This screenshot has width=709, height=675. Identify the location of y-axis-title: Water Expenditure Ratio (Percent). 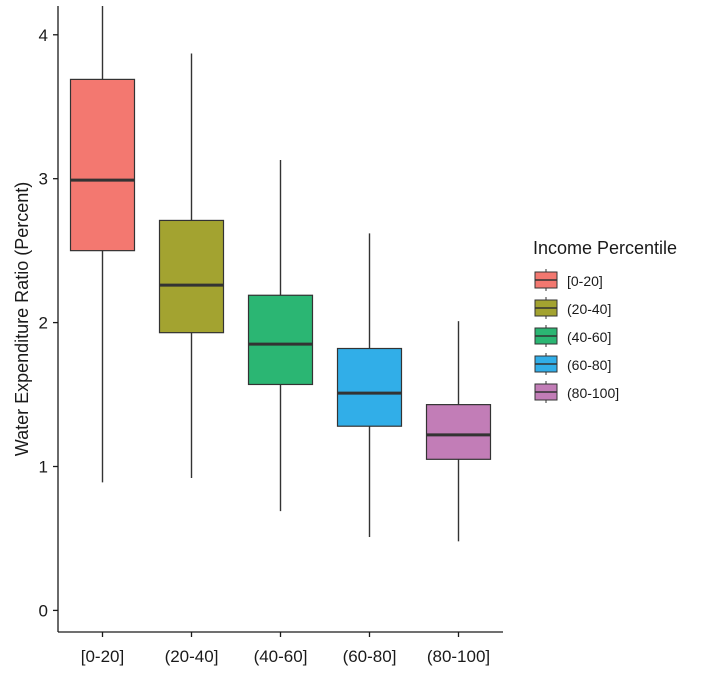
(22, 319).